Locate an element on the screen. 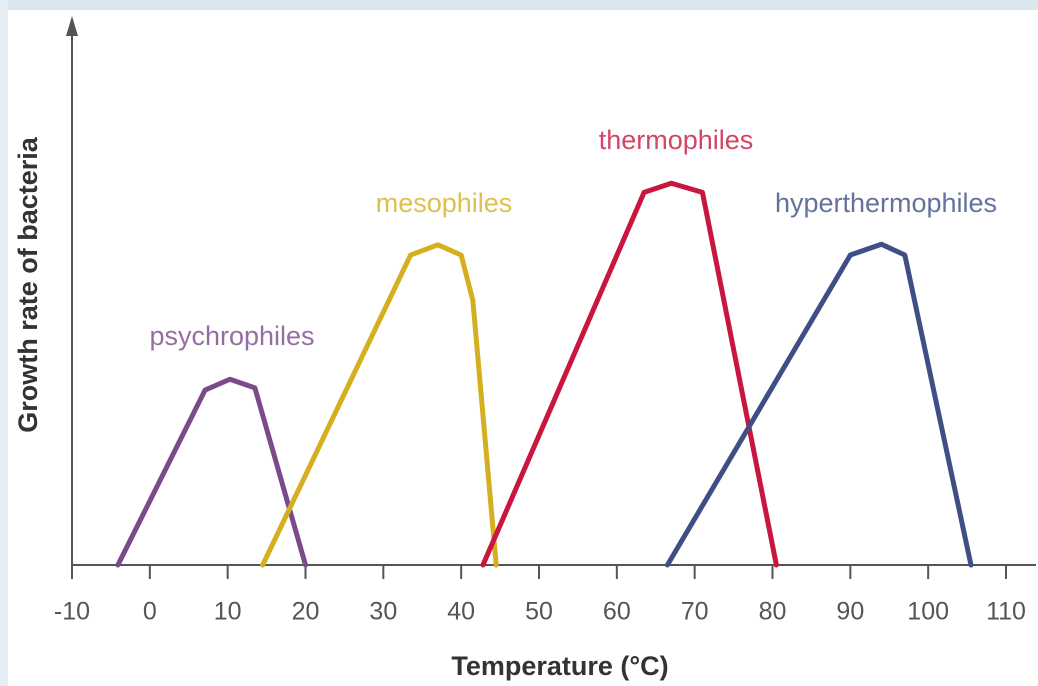  x-tick-label: 0 is located at coordinates (150, 612).